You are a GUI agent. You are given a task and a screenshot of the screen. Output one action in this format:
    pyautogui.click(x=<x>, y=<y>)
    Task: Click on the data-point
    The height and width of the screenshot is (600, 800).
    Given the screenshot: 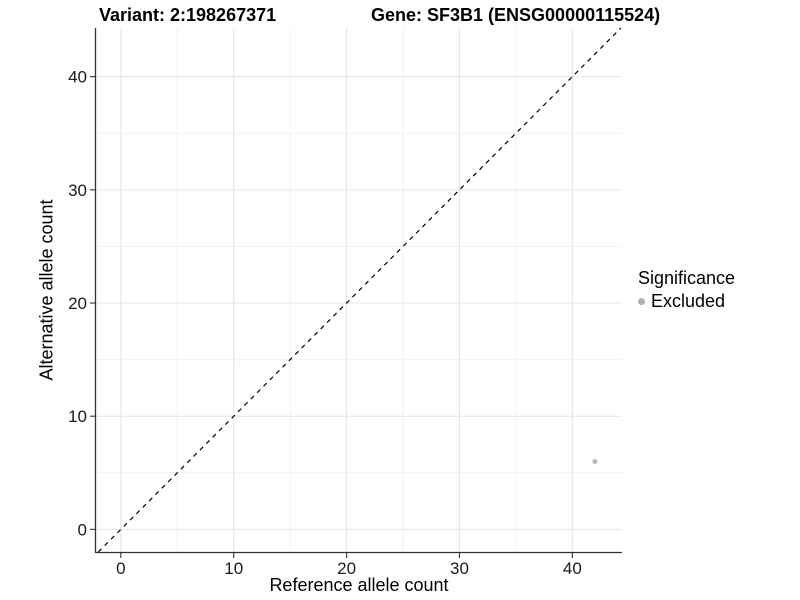 What is the action you would take?
    pyautogui.click(x=595, y=461)
    